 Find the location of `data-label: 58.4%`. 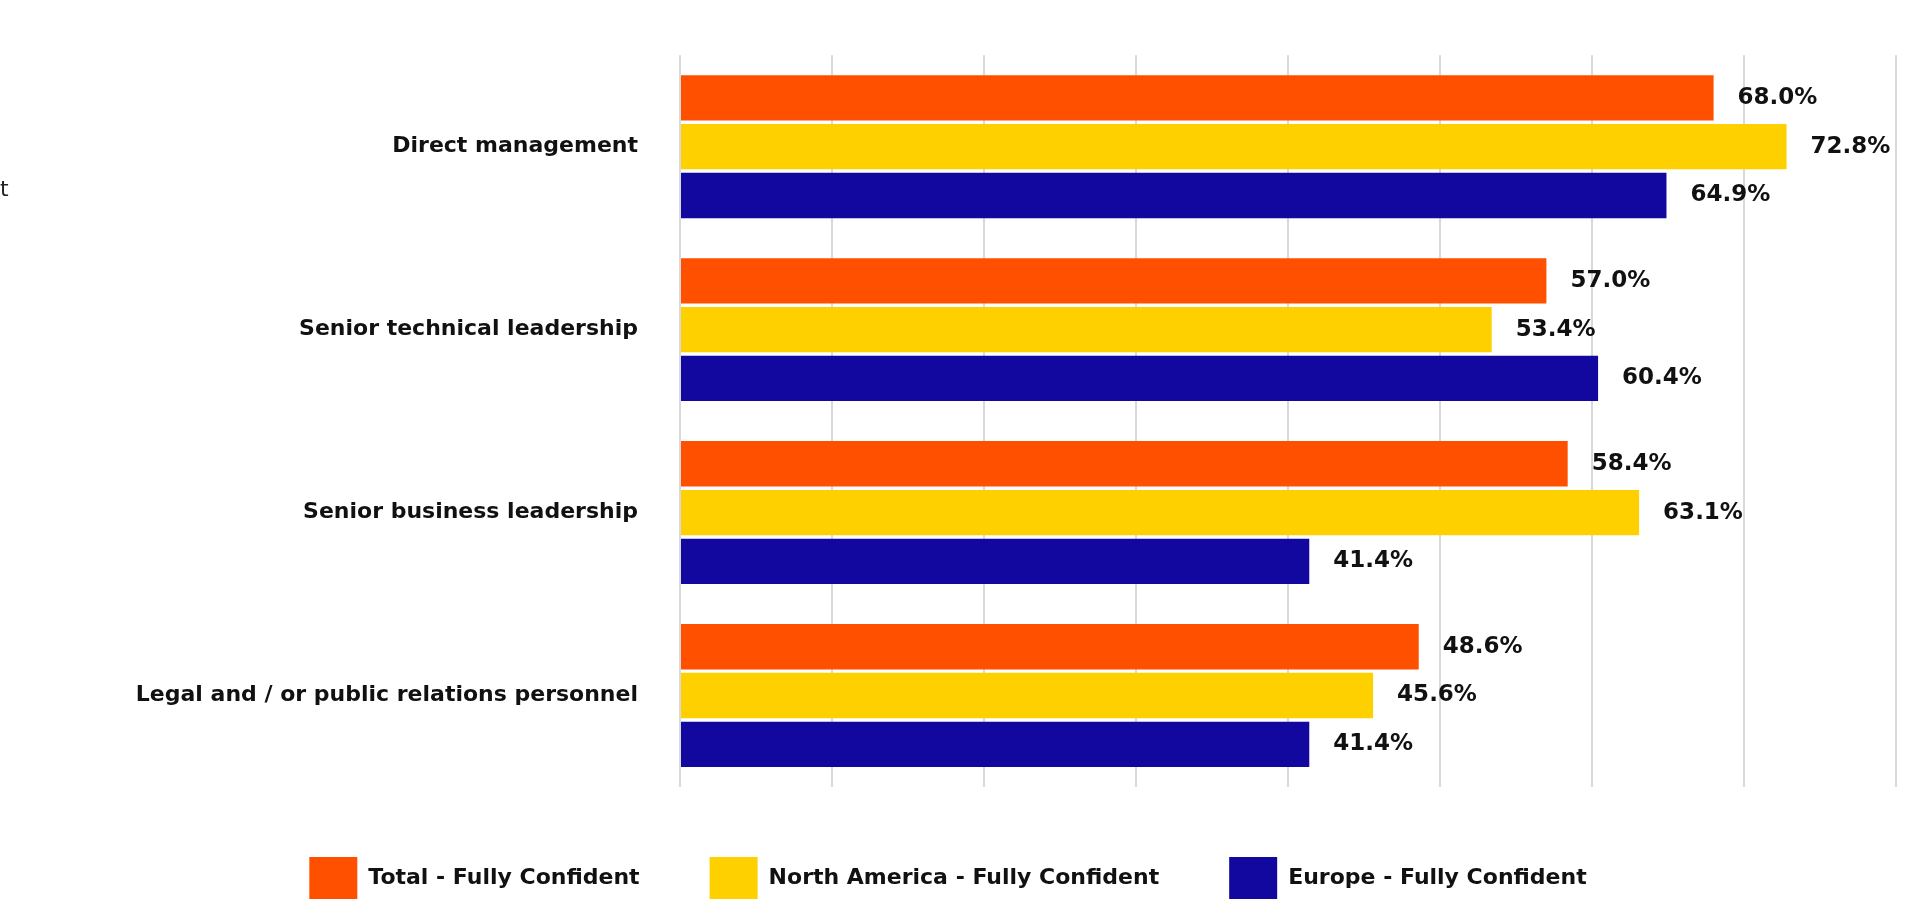

data-label: 58.4% is located at coordinates (1631, 461).